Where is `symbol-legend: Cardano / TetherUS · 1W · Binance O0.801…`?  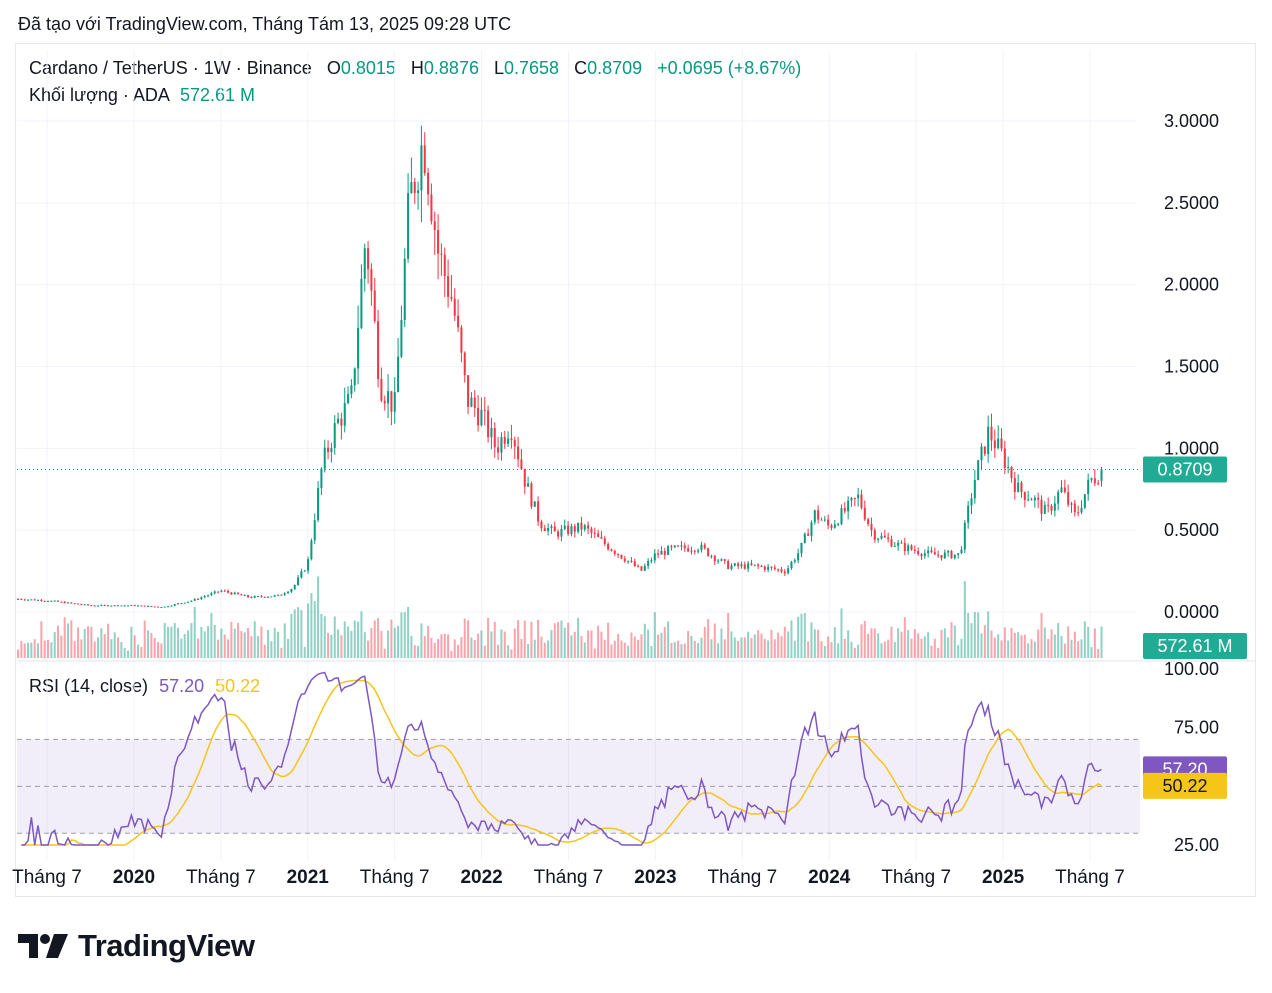
symbol-legend: Cardano / TetherUS · 1W · Binance O0.801… is located at coordinates (415, 68).